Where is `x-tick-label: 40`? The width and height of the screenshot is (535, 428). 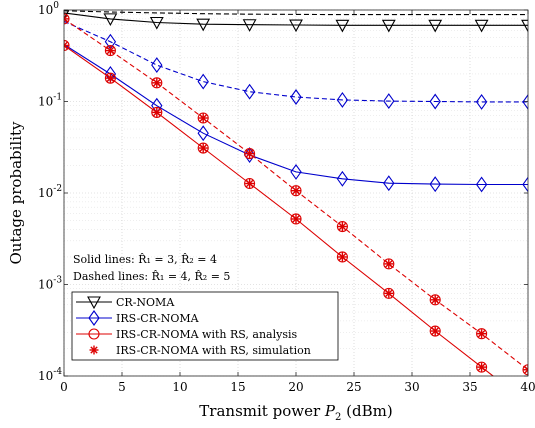 x-tick-label: 40 is located at coordinates (527, 387).